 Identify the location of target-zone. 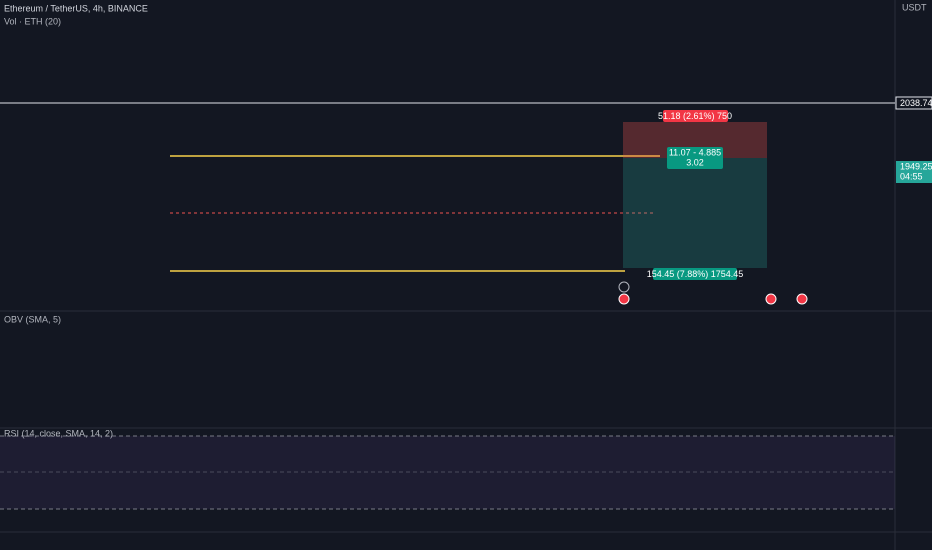
(695, 213).